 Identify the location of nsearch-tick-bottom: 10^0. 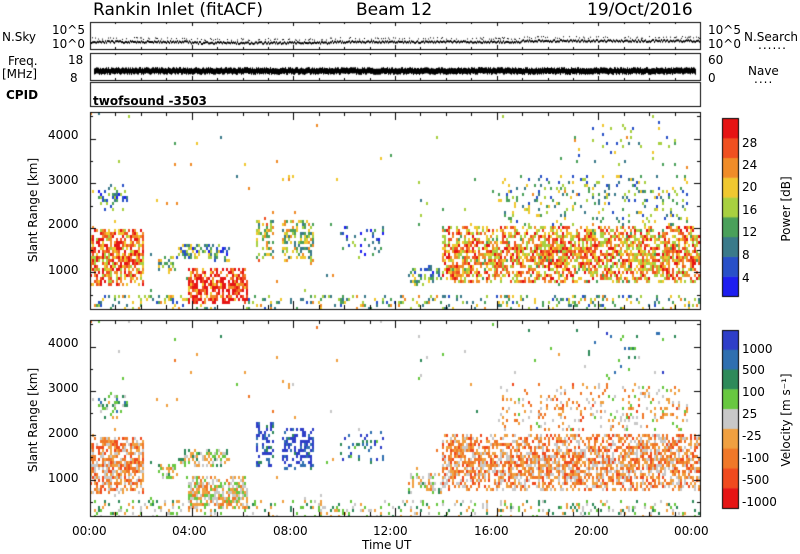
(724, 44).